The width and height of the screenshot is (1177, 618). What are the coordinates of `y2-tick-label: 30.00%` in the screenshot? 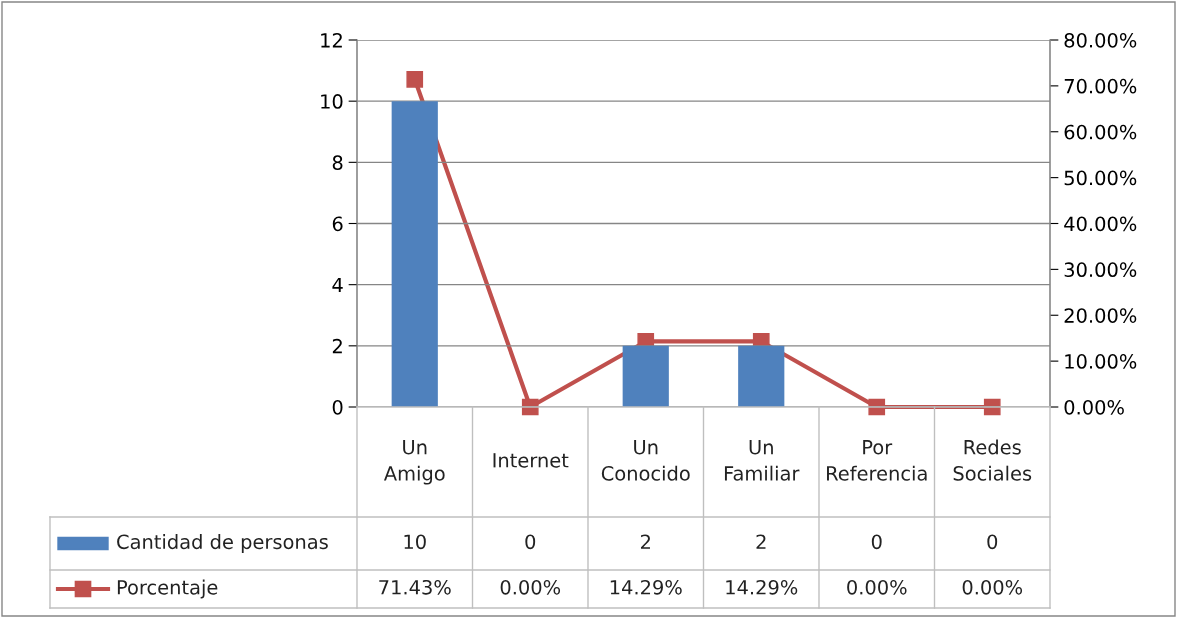 It's located at (1100, 270).